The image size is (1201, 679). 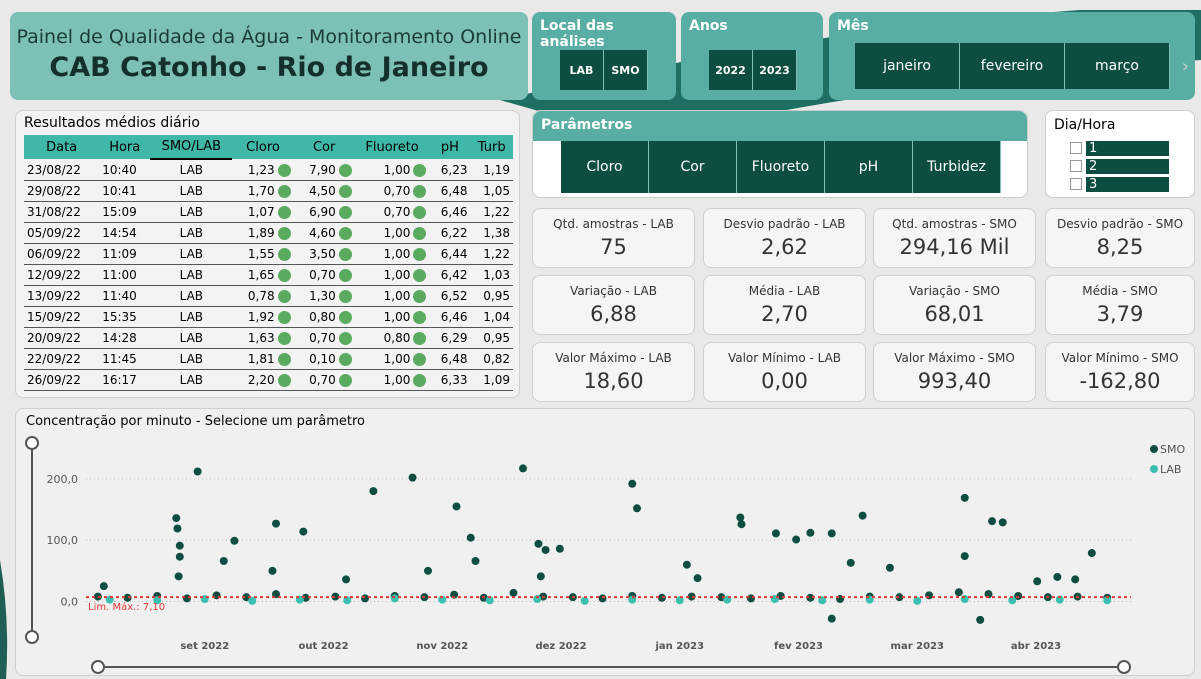 I want to click on x-tick-label: mar 2023, so click(x=917, y=646).